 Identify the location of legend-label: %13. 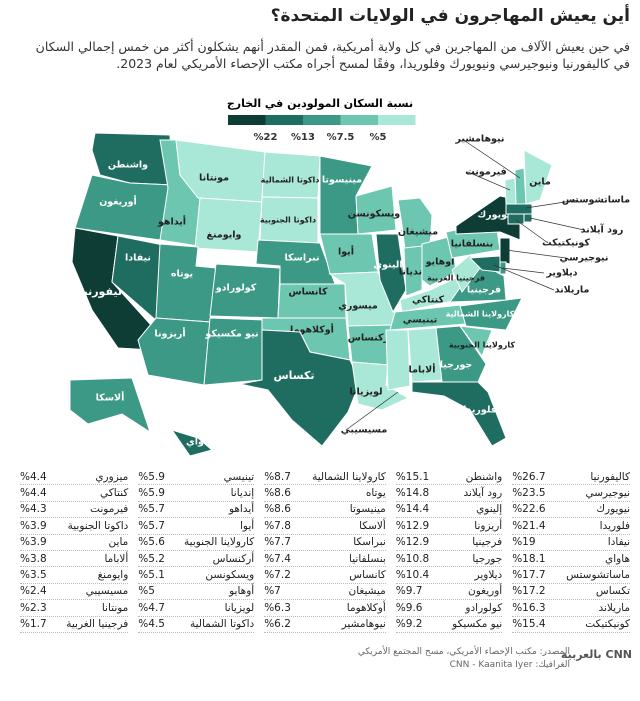
(303, 137).